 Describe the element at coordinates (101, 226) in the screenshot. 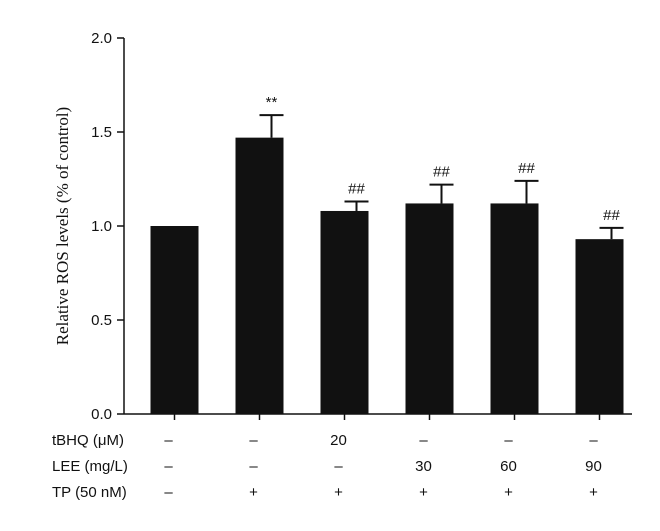

I see `y-tick-label: 1.0` at that location.